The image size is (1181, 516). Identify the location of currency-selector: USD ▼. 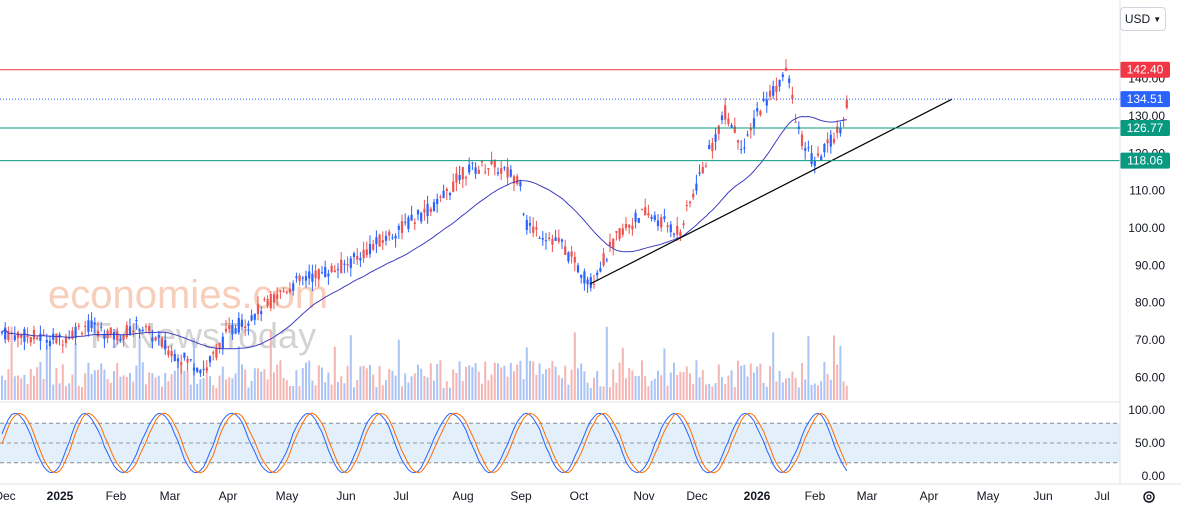
(1143, 19).